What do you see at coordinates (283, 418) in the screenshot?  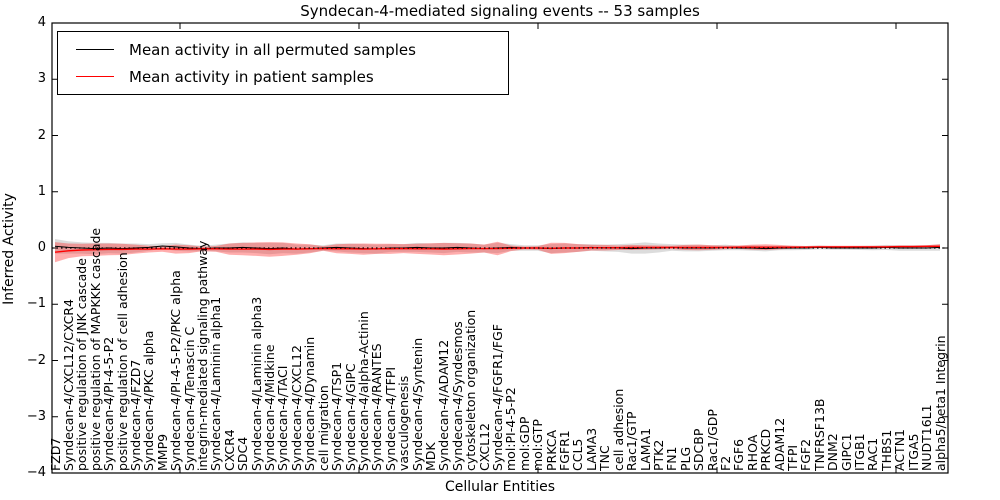 I see `x-category-label: Syndecan-4/TACI` at bounding box center [283, 418].